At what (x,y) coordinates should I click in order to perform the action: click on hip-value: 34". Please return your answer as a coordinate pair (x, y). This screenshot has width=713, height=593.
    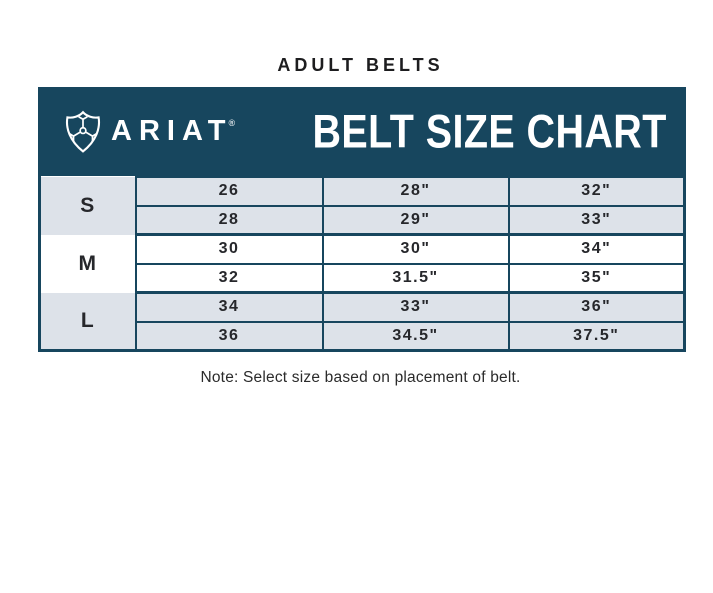
    Looking at the image, I should click on (596, 249).